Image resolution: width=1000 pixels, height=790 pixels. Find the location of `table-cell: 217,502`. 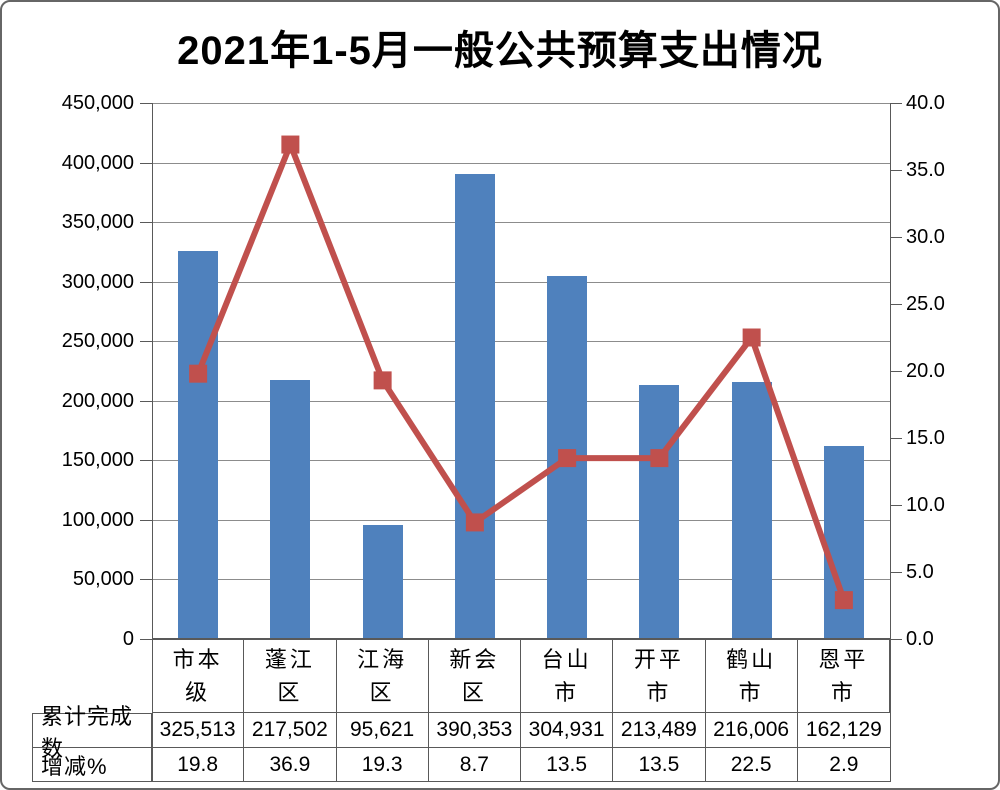

table-cell: 217,502 is located at coordinates (290, 730).